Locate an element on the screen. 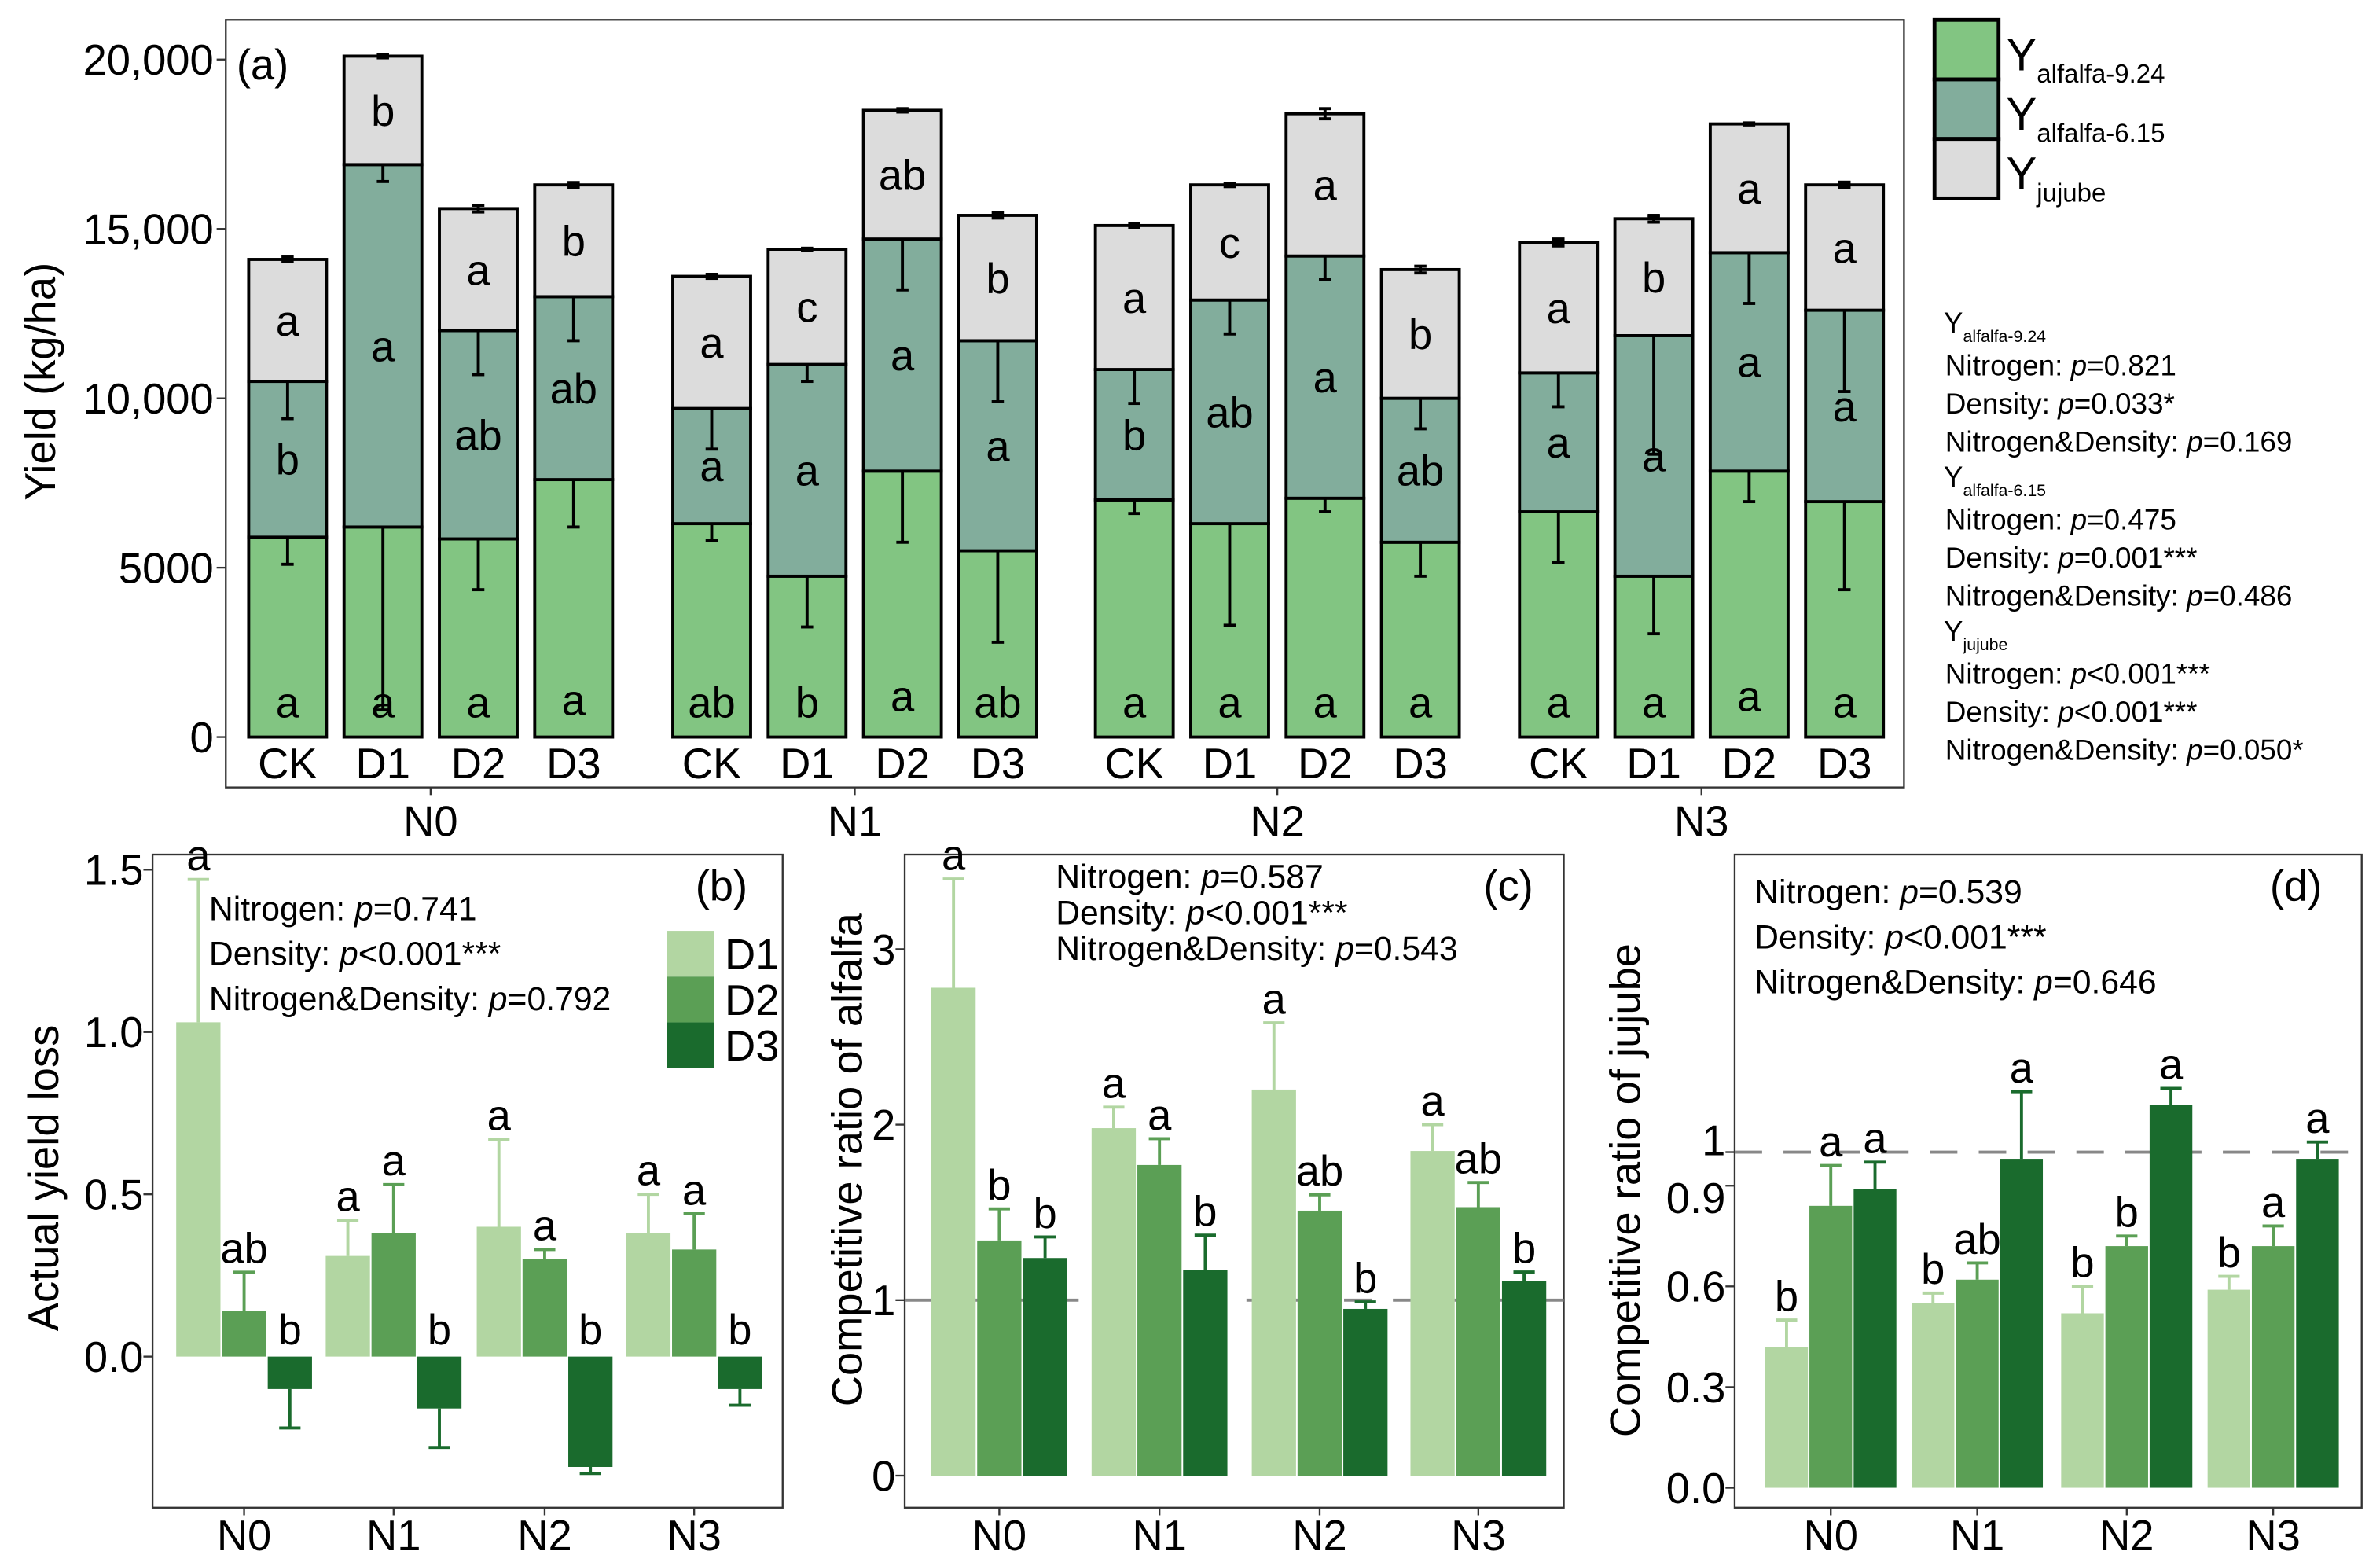  stat-value: =0.646 is located at coordinates (2105, 983).